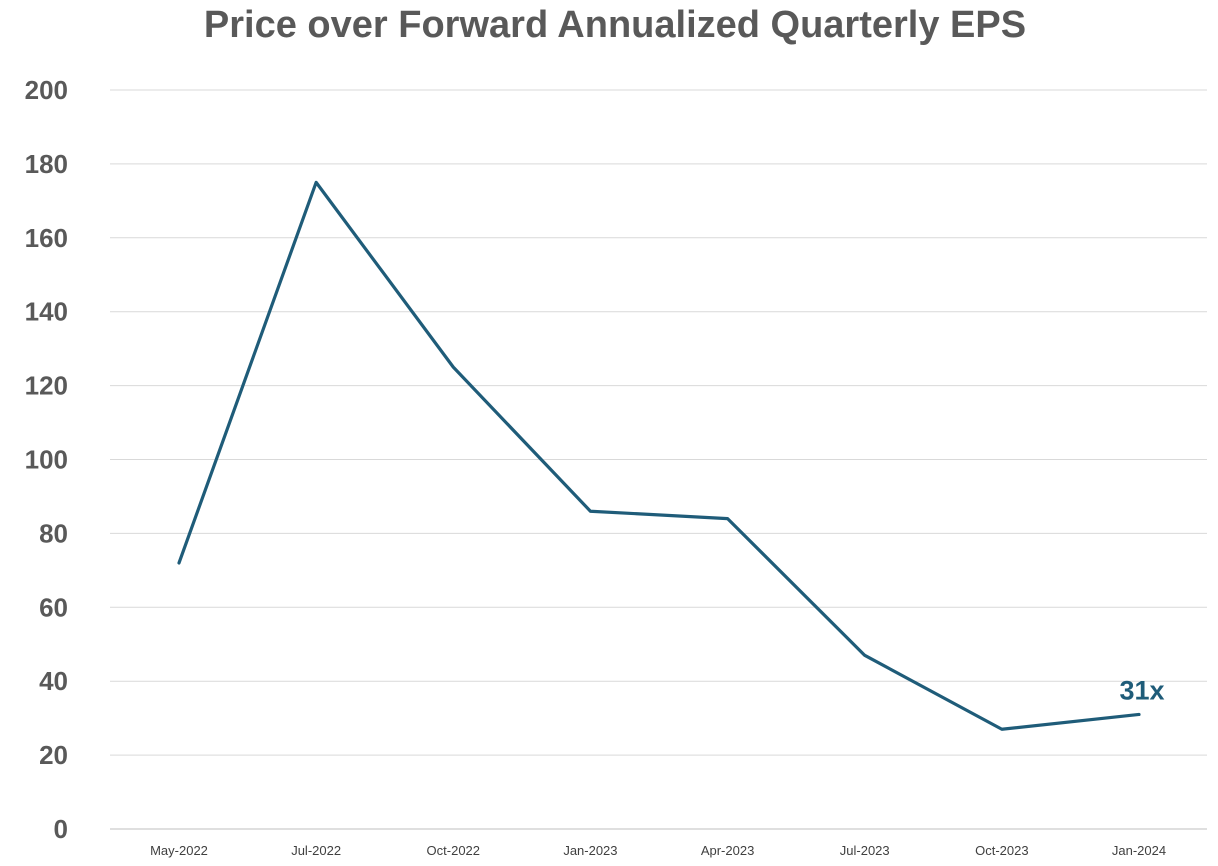  I want to click on x-tick-label: Apr-2023, so click(727, 850).